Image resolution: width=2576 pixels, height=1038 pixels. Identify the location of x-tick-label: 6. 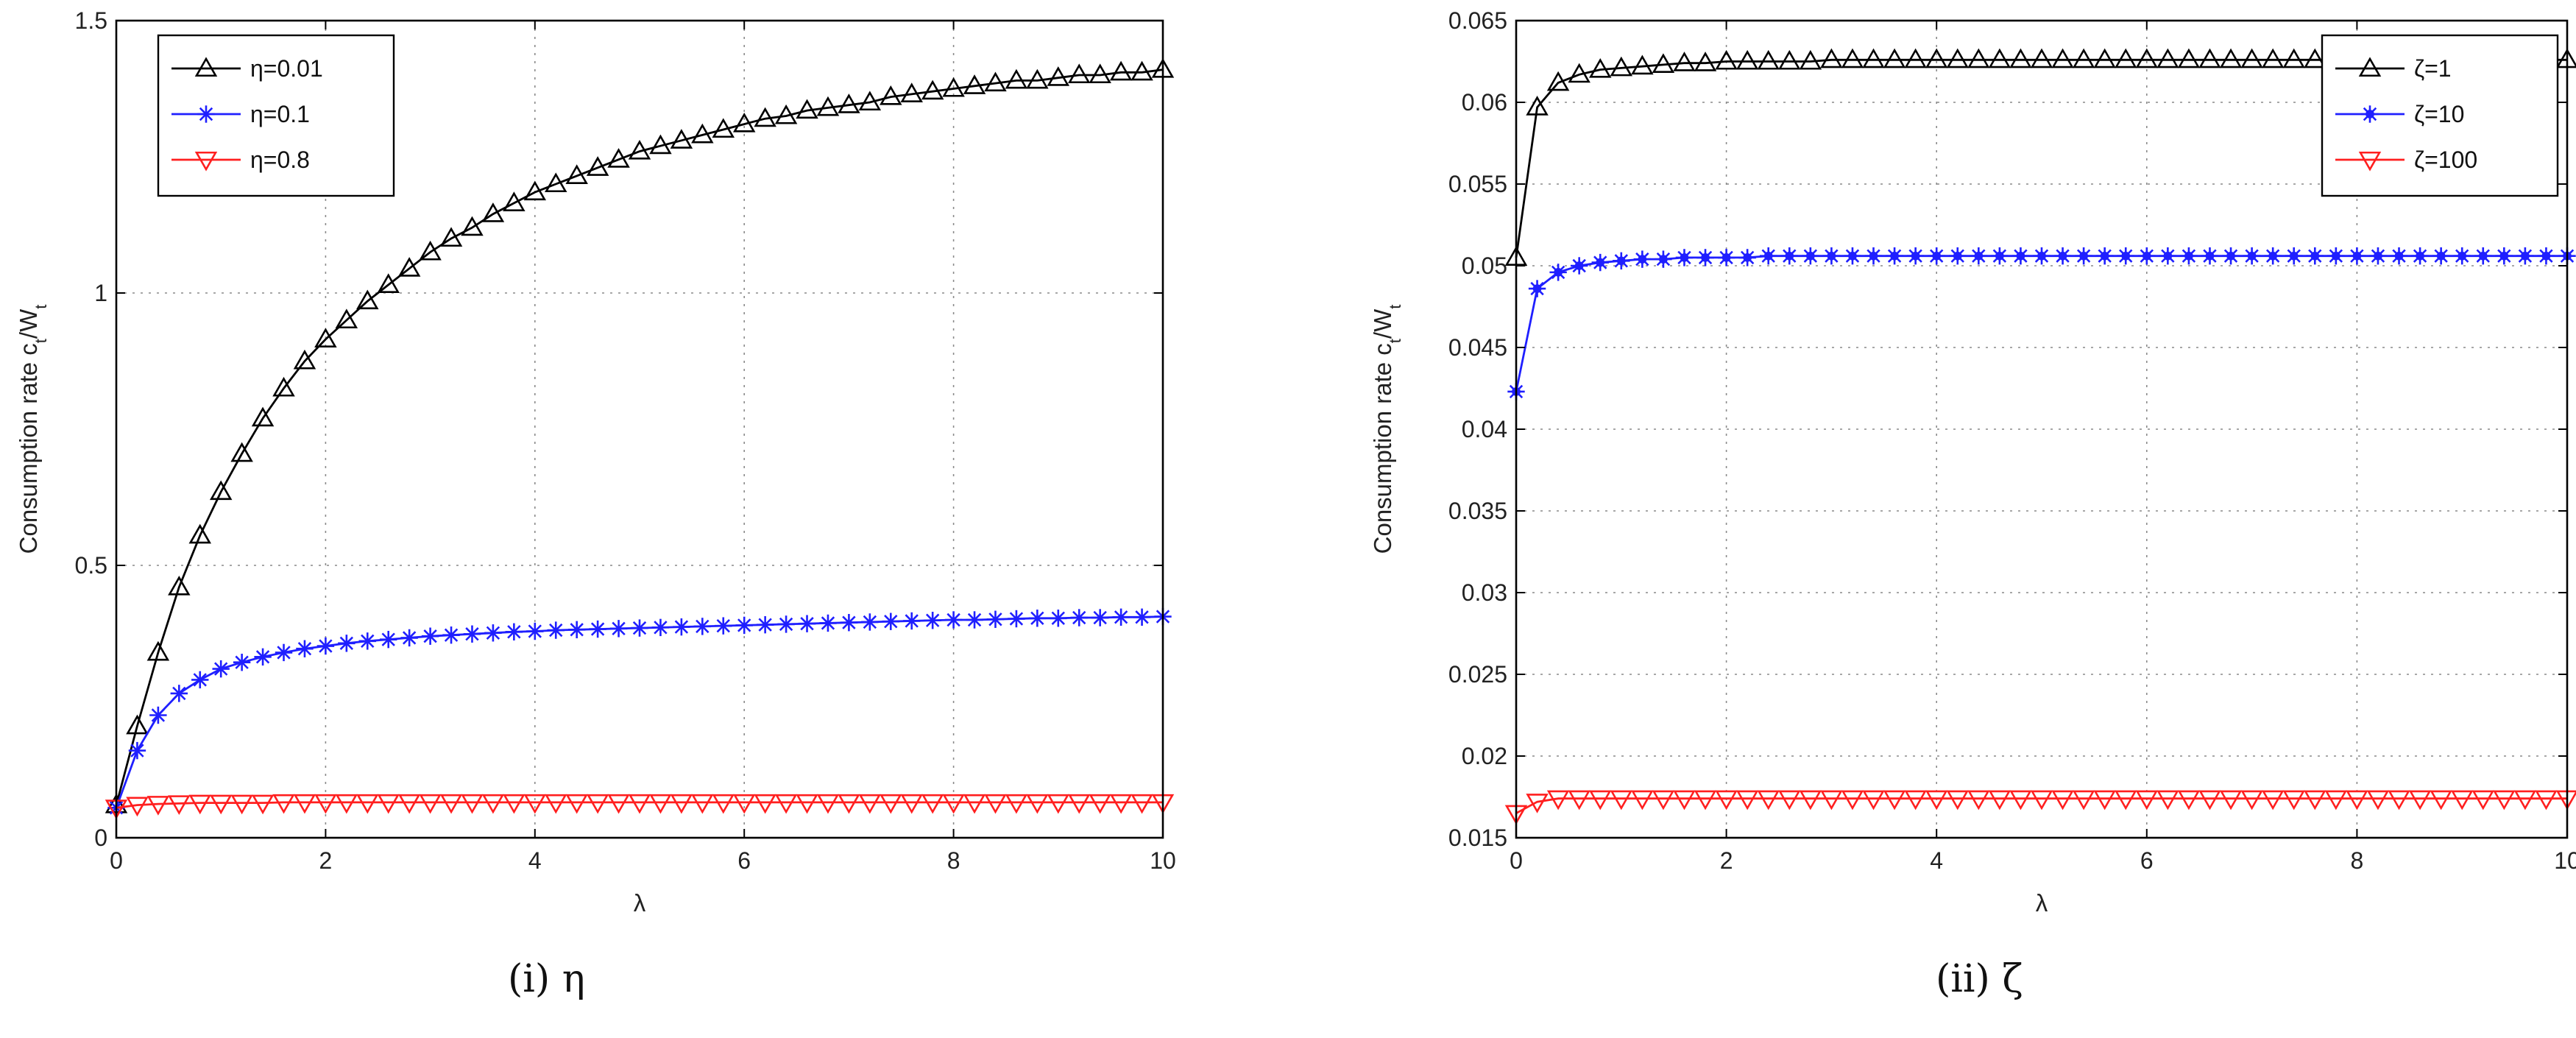
(744, 860).